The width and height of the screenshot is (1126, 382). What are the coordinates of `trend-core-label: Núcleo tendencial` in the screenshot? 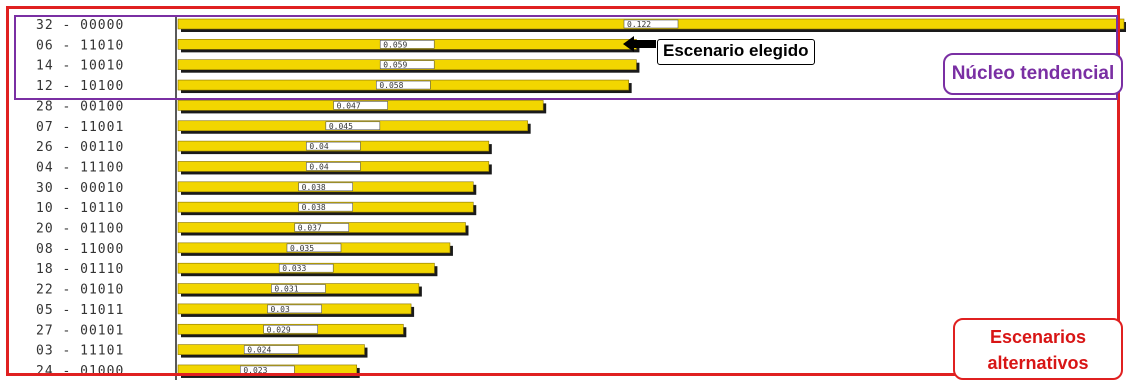 It's located at (1033, 74).